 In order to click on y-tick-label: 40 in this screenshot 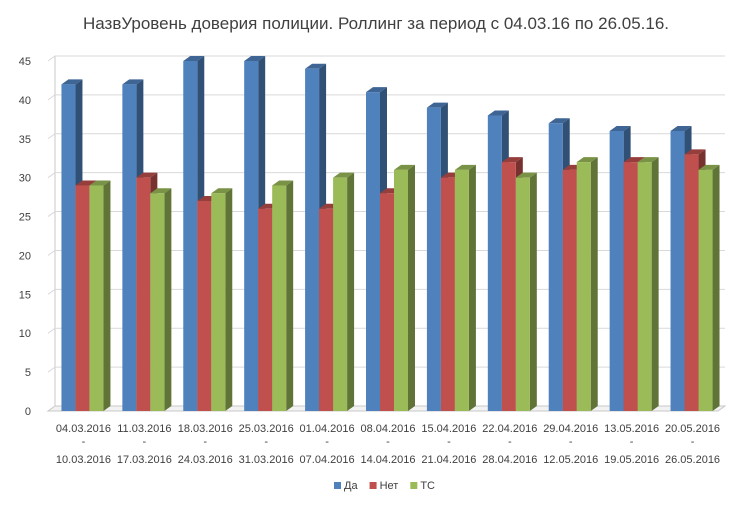, I will do `click(25, 101)`.